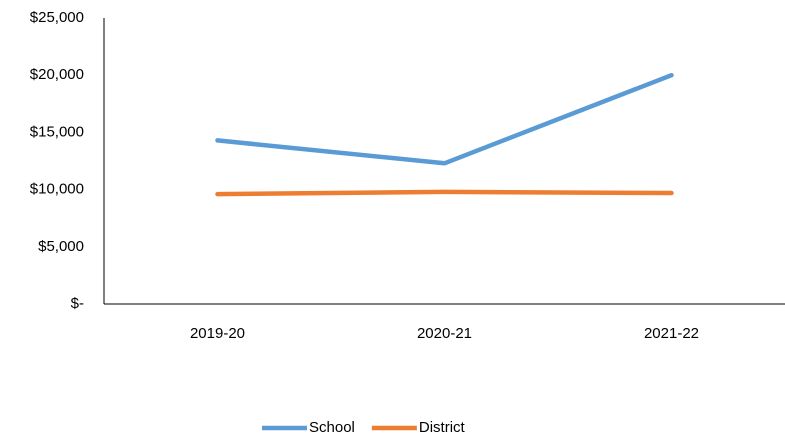 This screenshot has width=785, height=439. Describe the element at coordinates (77, 303) in the screenshot. I see `y-tick-label: $-` at that location.